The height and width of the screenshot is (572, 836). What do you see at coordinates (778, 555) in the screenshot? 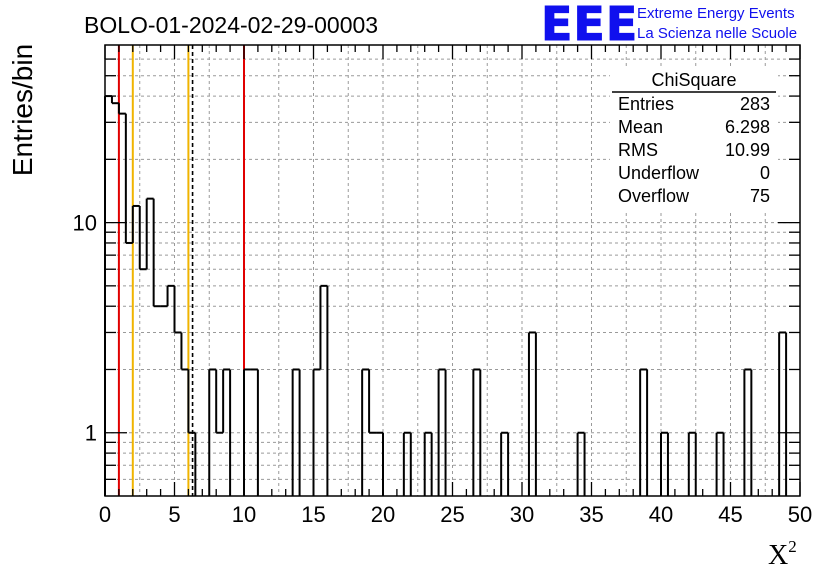
I see `x-axis-title-symbol: X` at bounding box center [778, 555].